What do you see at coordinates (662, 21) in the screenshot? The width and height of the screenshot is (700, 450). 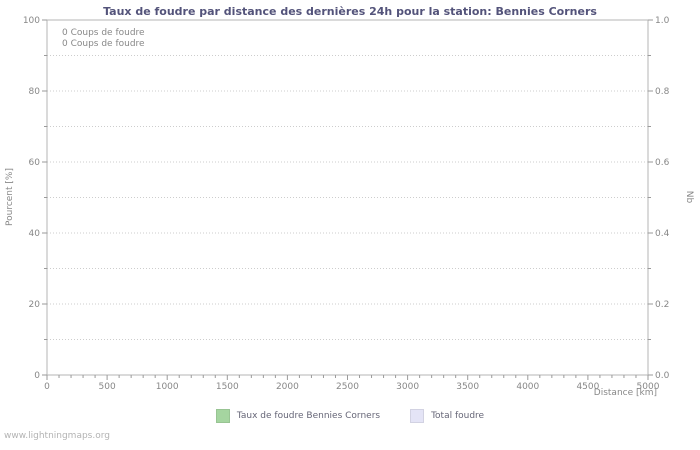 I see `y-right-tick-label: 1.0` at bounding box center [662, 21].